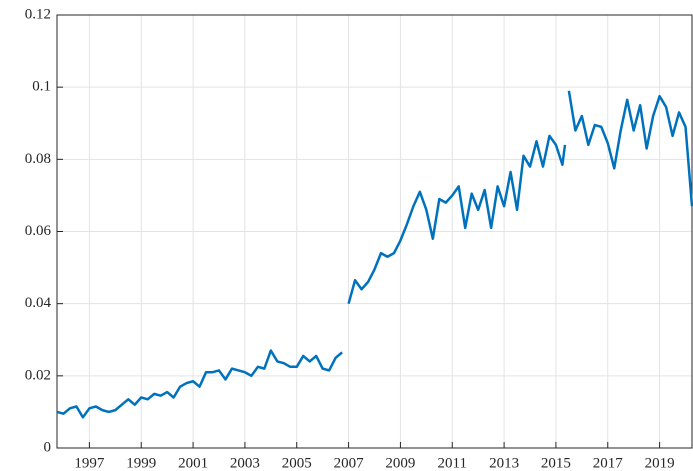 The image size is (693, 471). I want to click on y-tick-label: 0.06, so click(38, 231).